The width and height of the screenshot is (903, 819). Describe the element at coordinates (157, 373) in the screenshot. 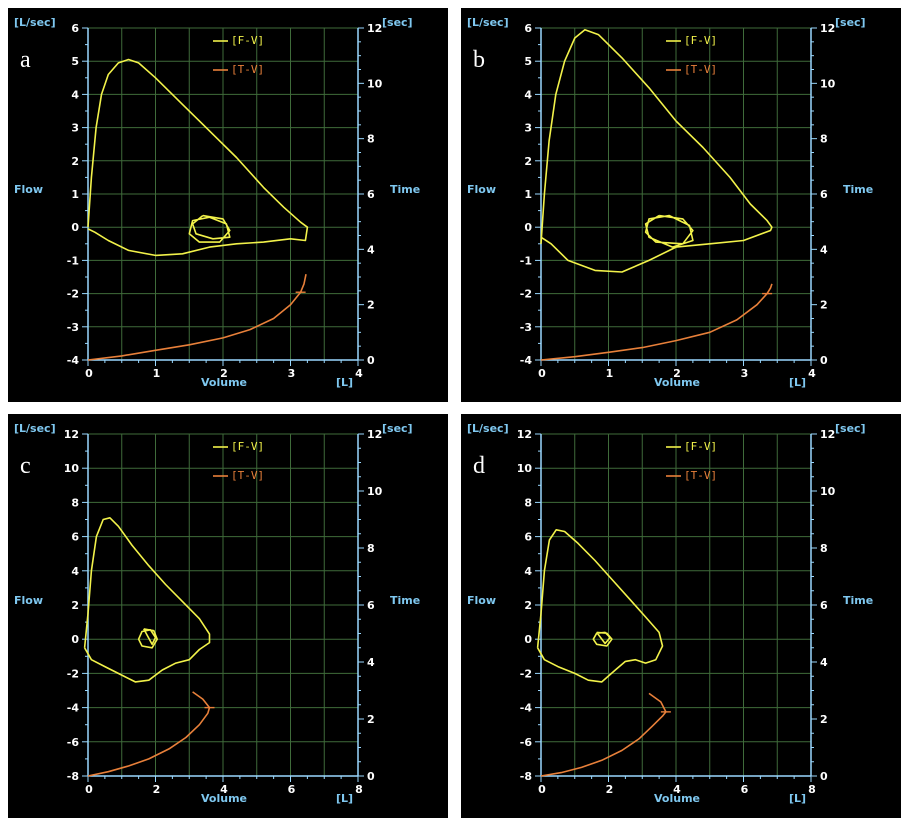

I see `bottom-axis-tick-label: 1` at that location.